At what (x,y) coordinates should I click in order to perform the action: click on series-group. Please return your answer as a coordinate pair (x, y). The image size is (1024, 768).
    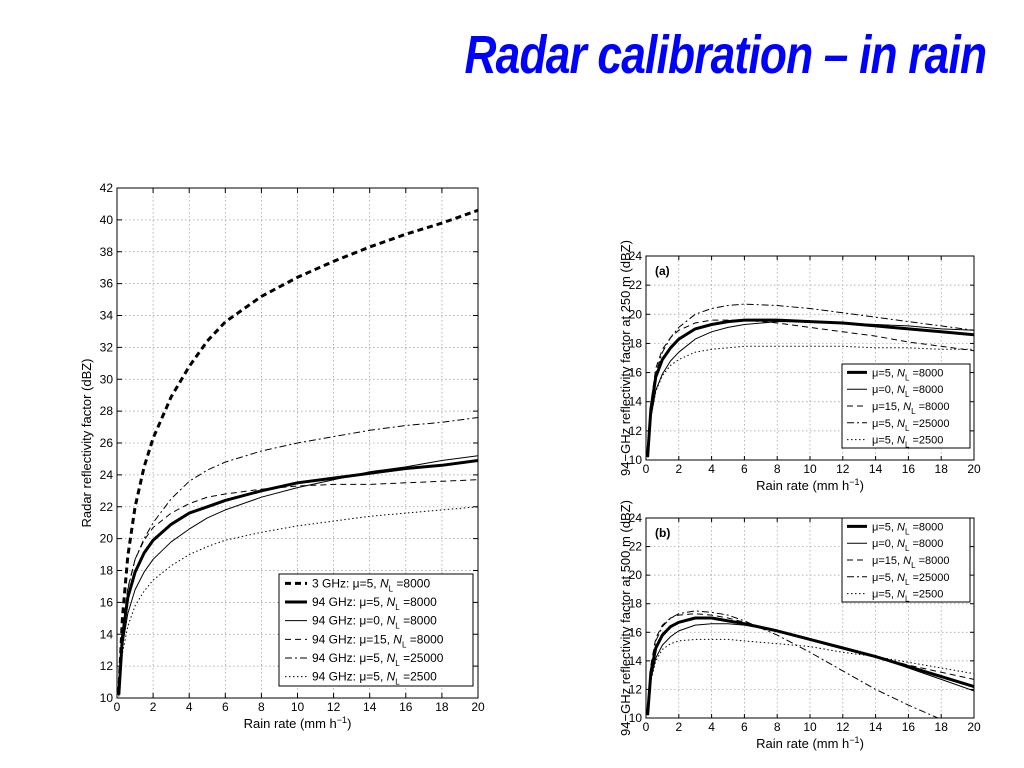
    Looking at the image, I should click on (810, 380).